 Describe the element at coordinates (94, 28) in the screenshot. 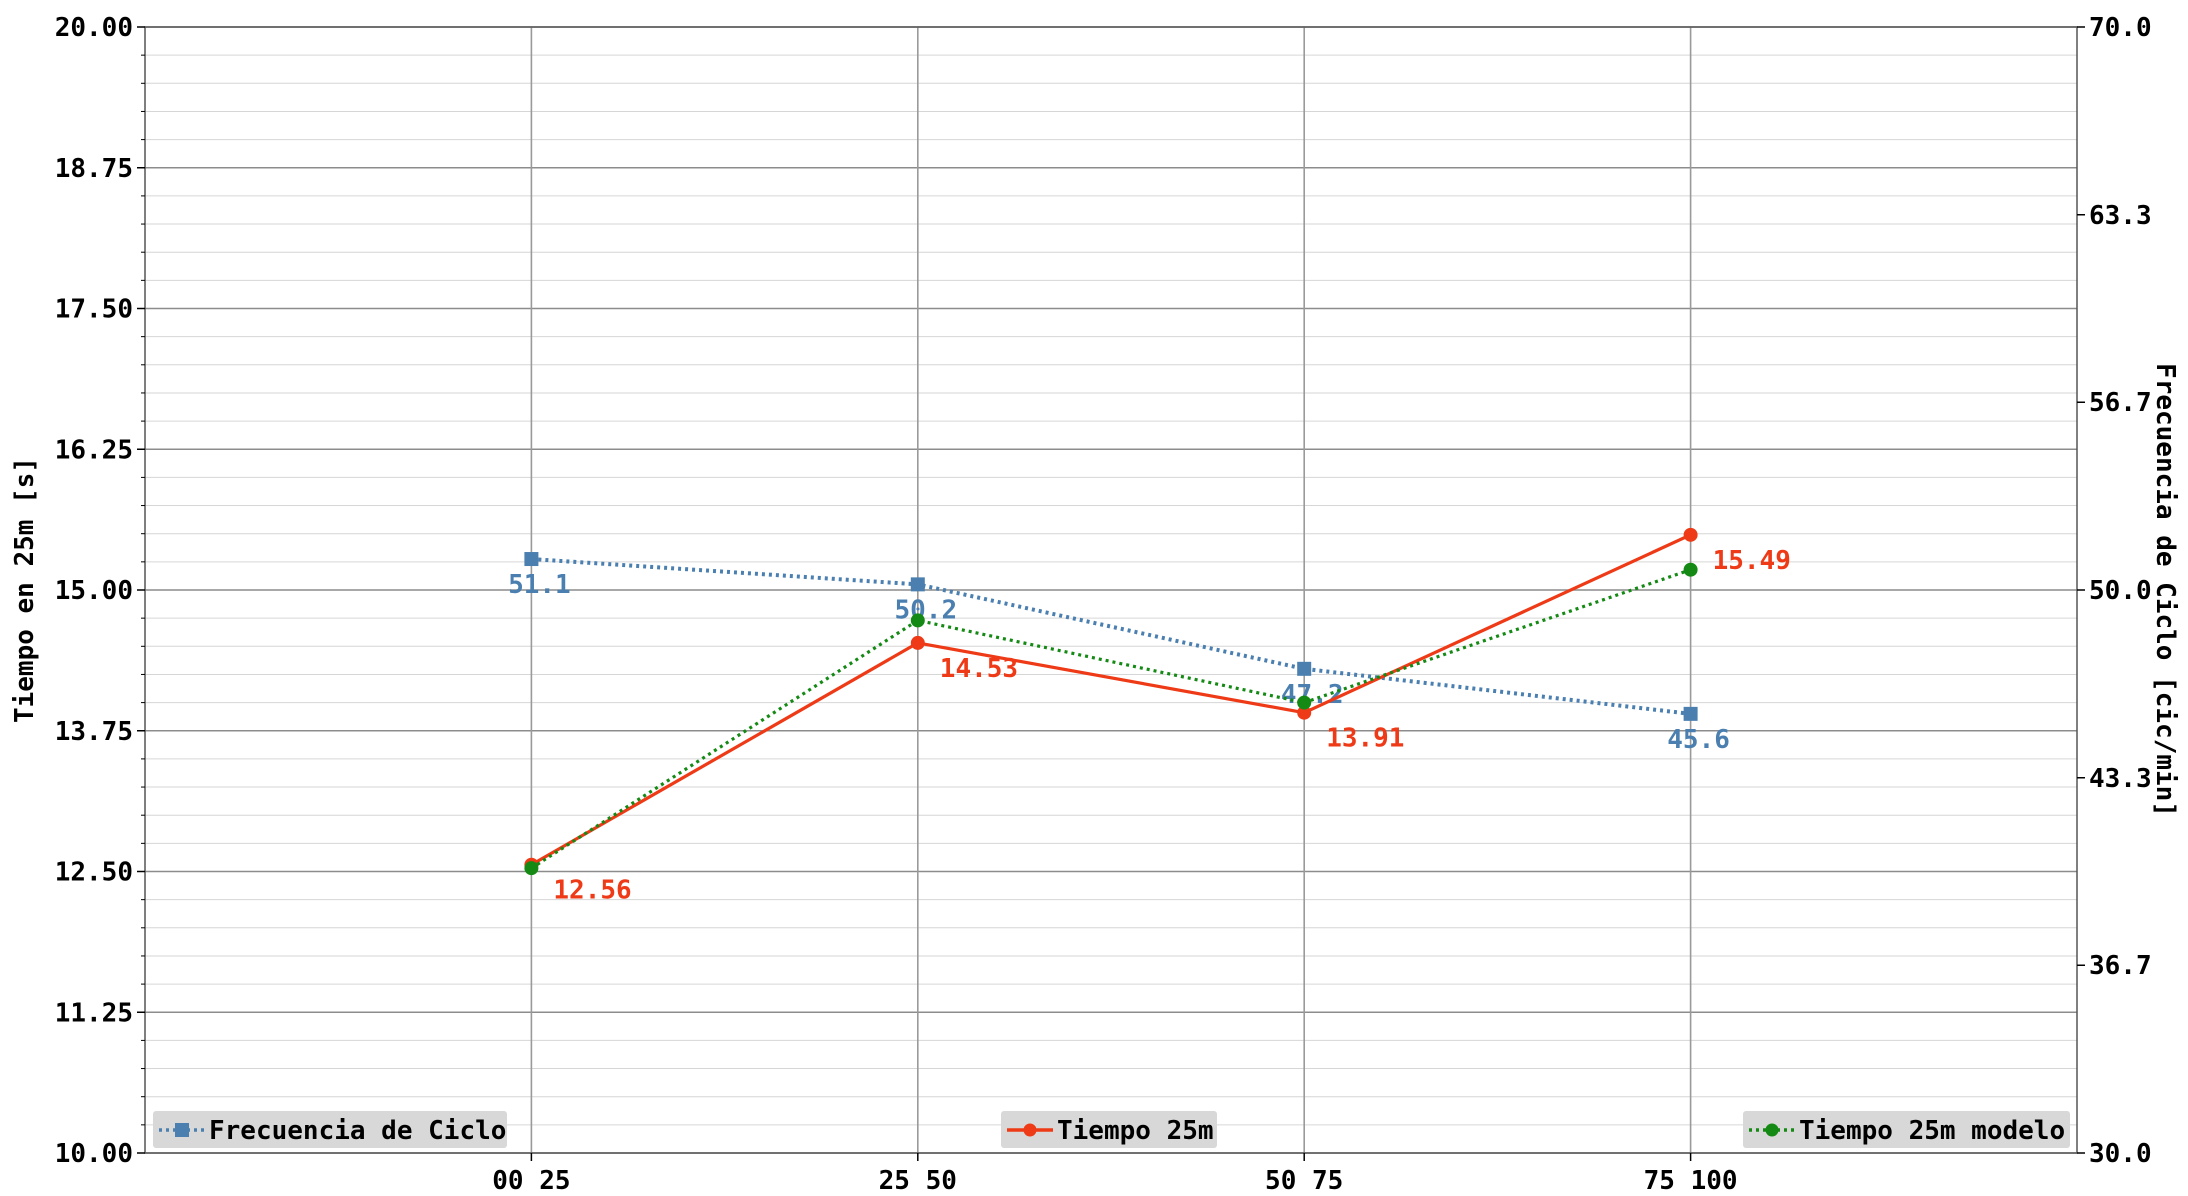

I see `left-tick-label: 20.00` at that location.